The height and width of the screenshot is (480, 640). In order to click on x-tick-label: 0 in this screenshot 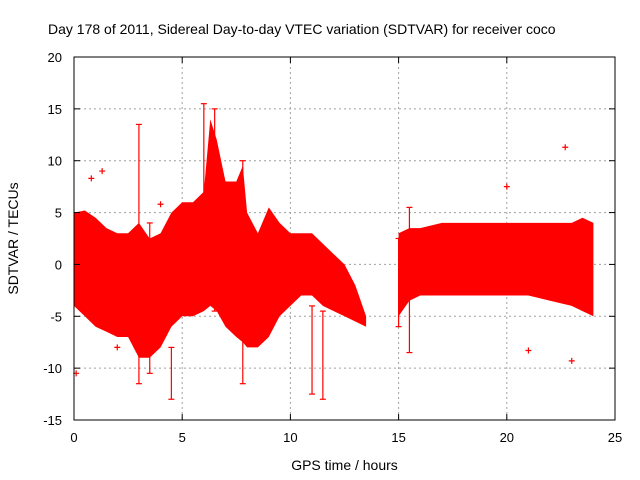, I will do `click(73, 437)`.